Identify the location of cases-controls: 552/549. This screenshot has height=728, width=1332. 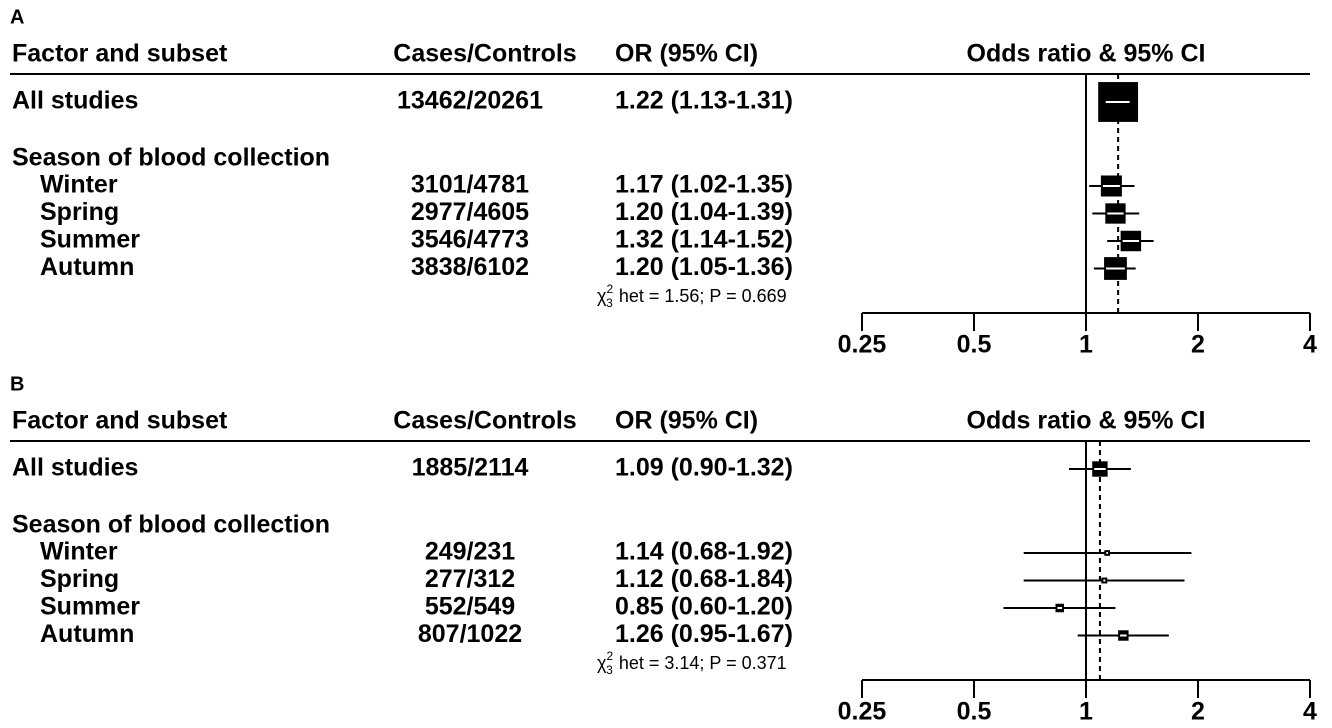
(470, 607).